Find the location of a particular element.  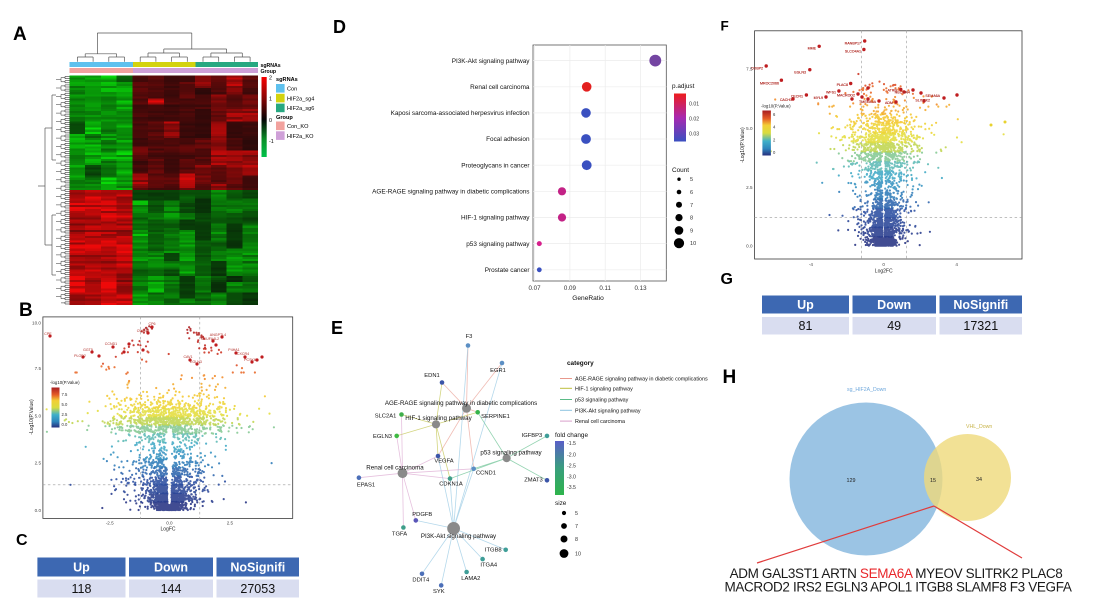

svg-text: MYL9 is located at coordinates (818, 98).